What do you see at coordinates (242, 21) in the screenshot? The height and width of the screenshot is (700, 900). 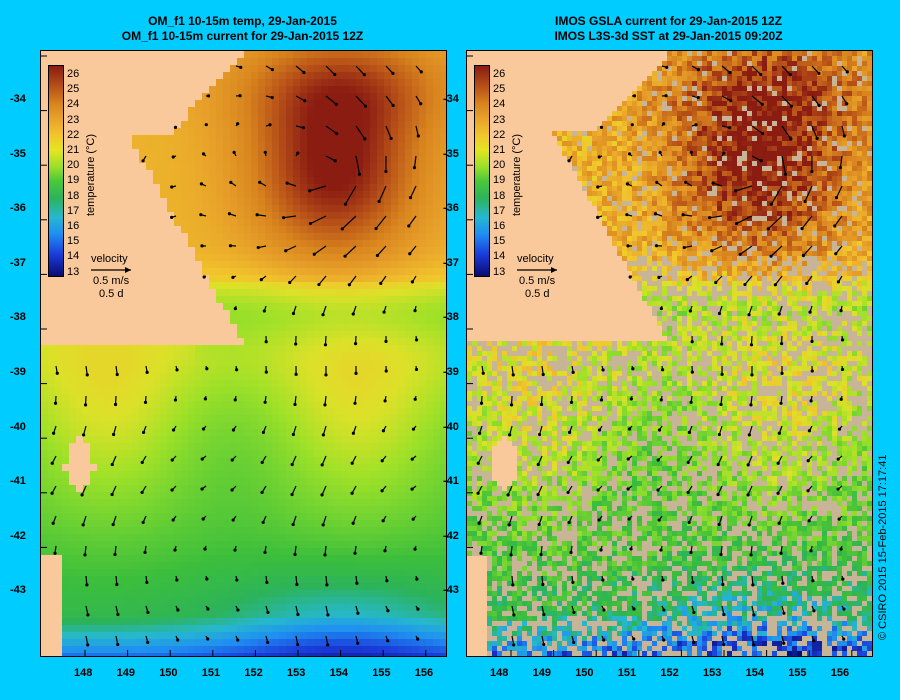 I see `left-title-line1: OM_f1 10-15m temp, 29-Jan-2015` at bounding box center [242, 21].